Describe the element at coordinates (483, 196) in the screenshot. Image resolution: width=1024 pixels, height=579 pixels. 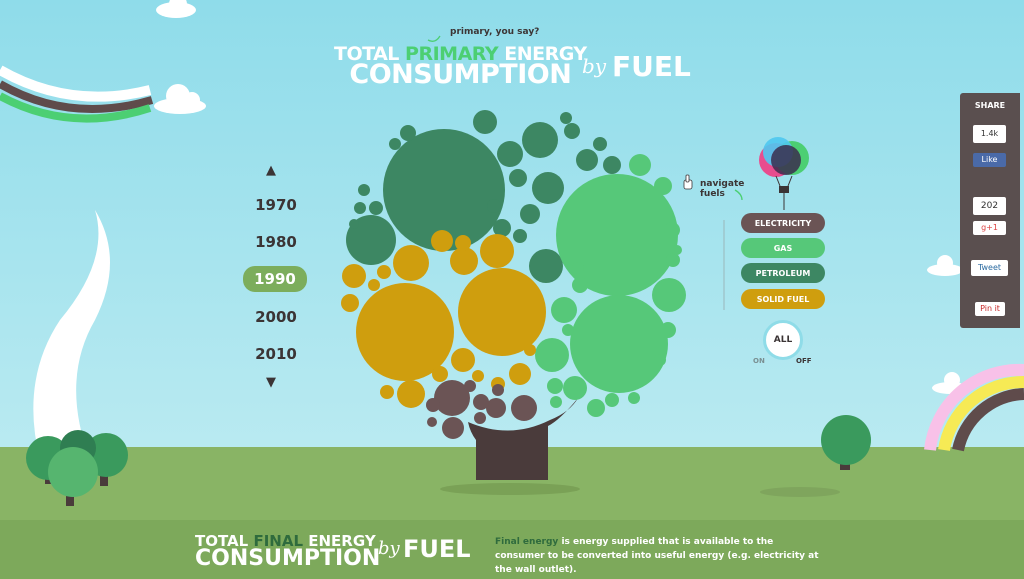
I see `petroleum-bubbles` at that location.